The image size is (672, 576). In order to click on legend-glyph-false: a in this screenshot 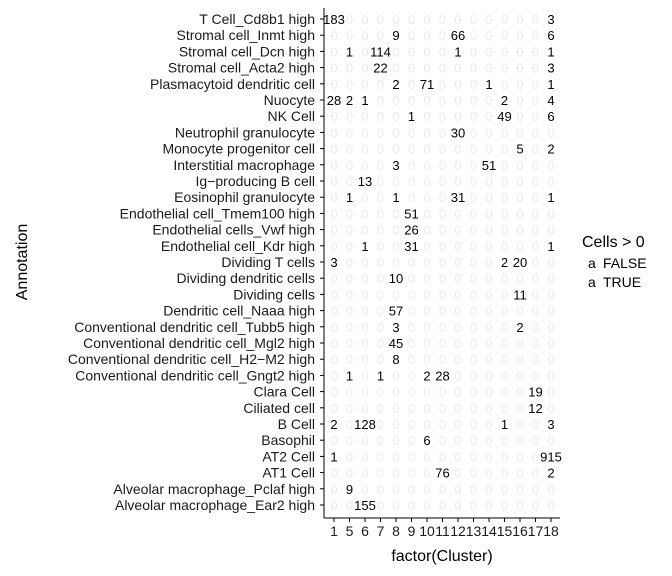, I will do `click(592, 263)`.